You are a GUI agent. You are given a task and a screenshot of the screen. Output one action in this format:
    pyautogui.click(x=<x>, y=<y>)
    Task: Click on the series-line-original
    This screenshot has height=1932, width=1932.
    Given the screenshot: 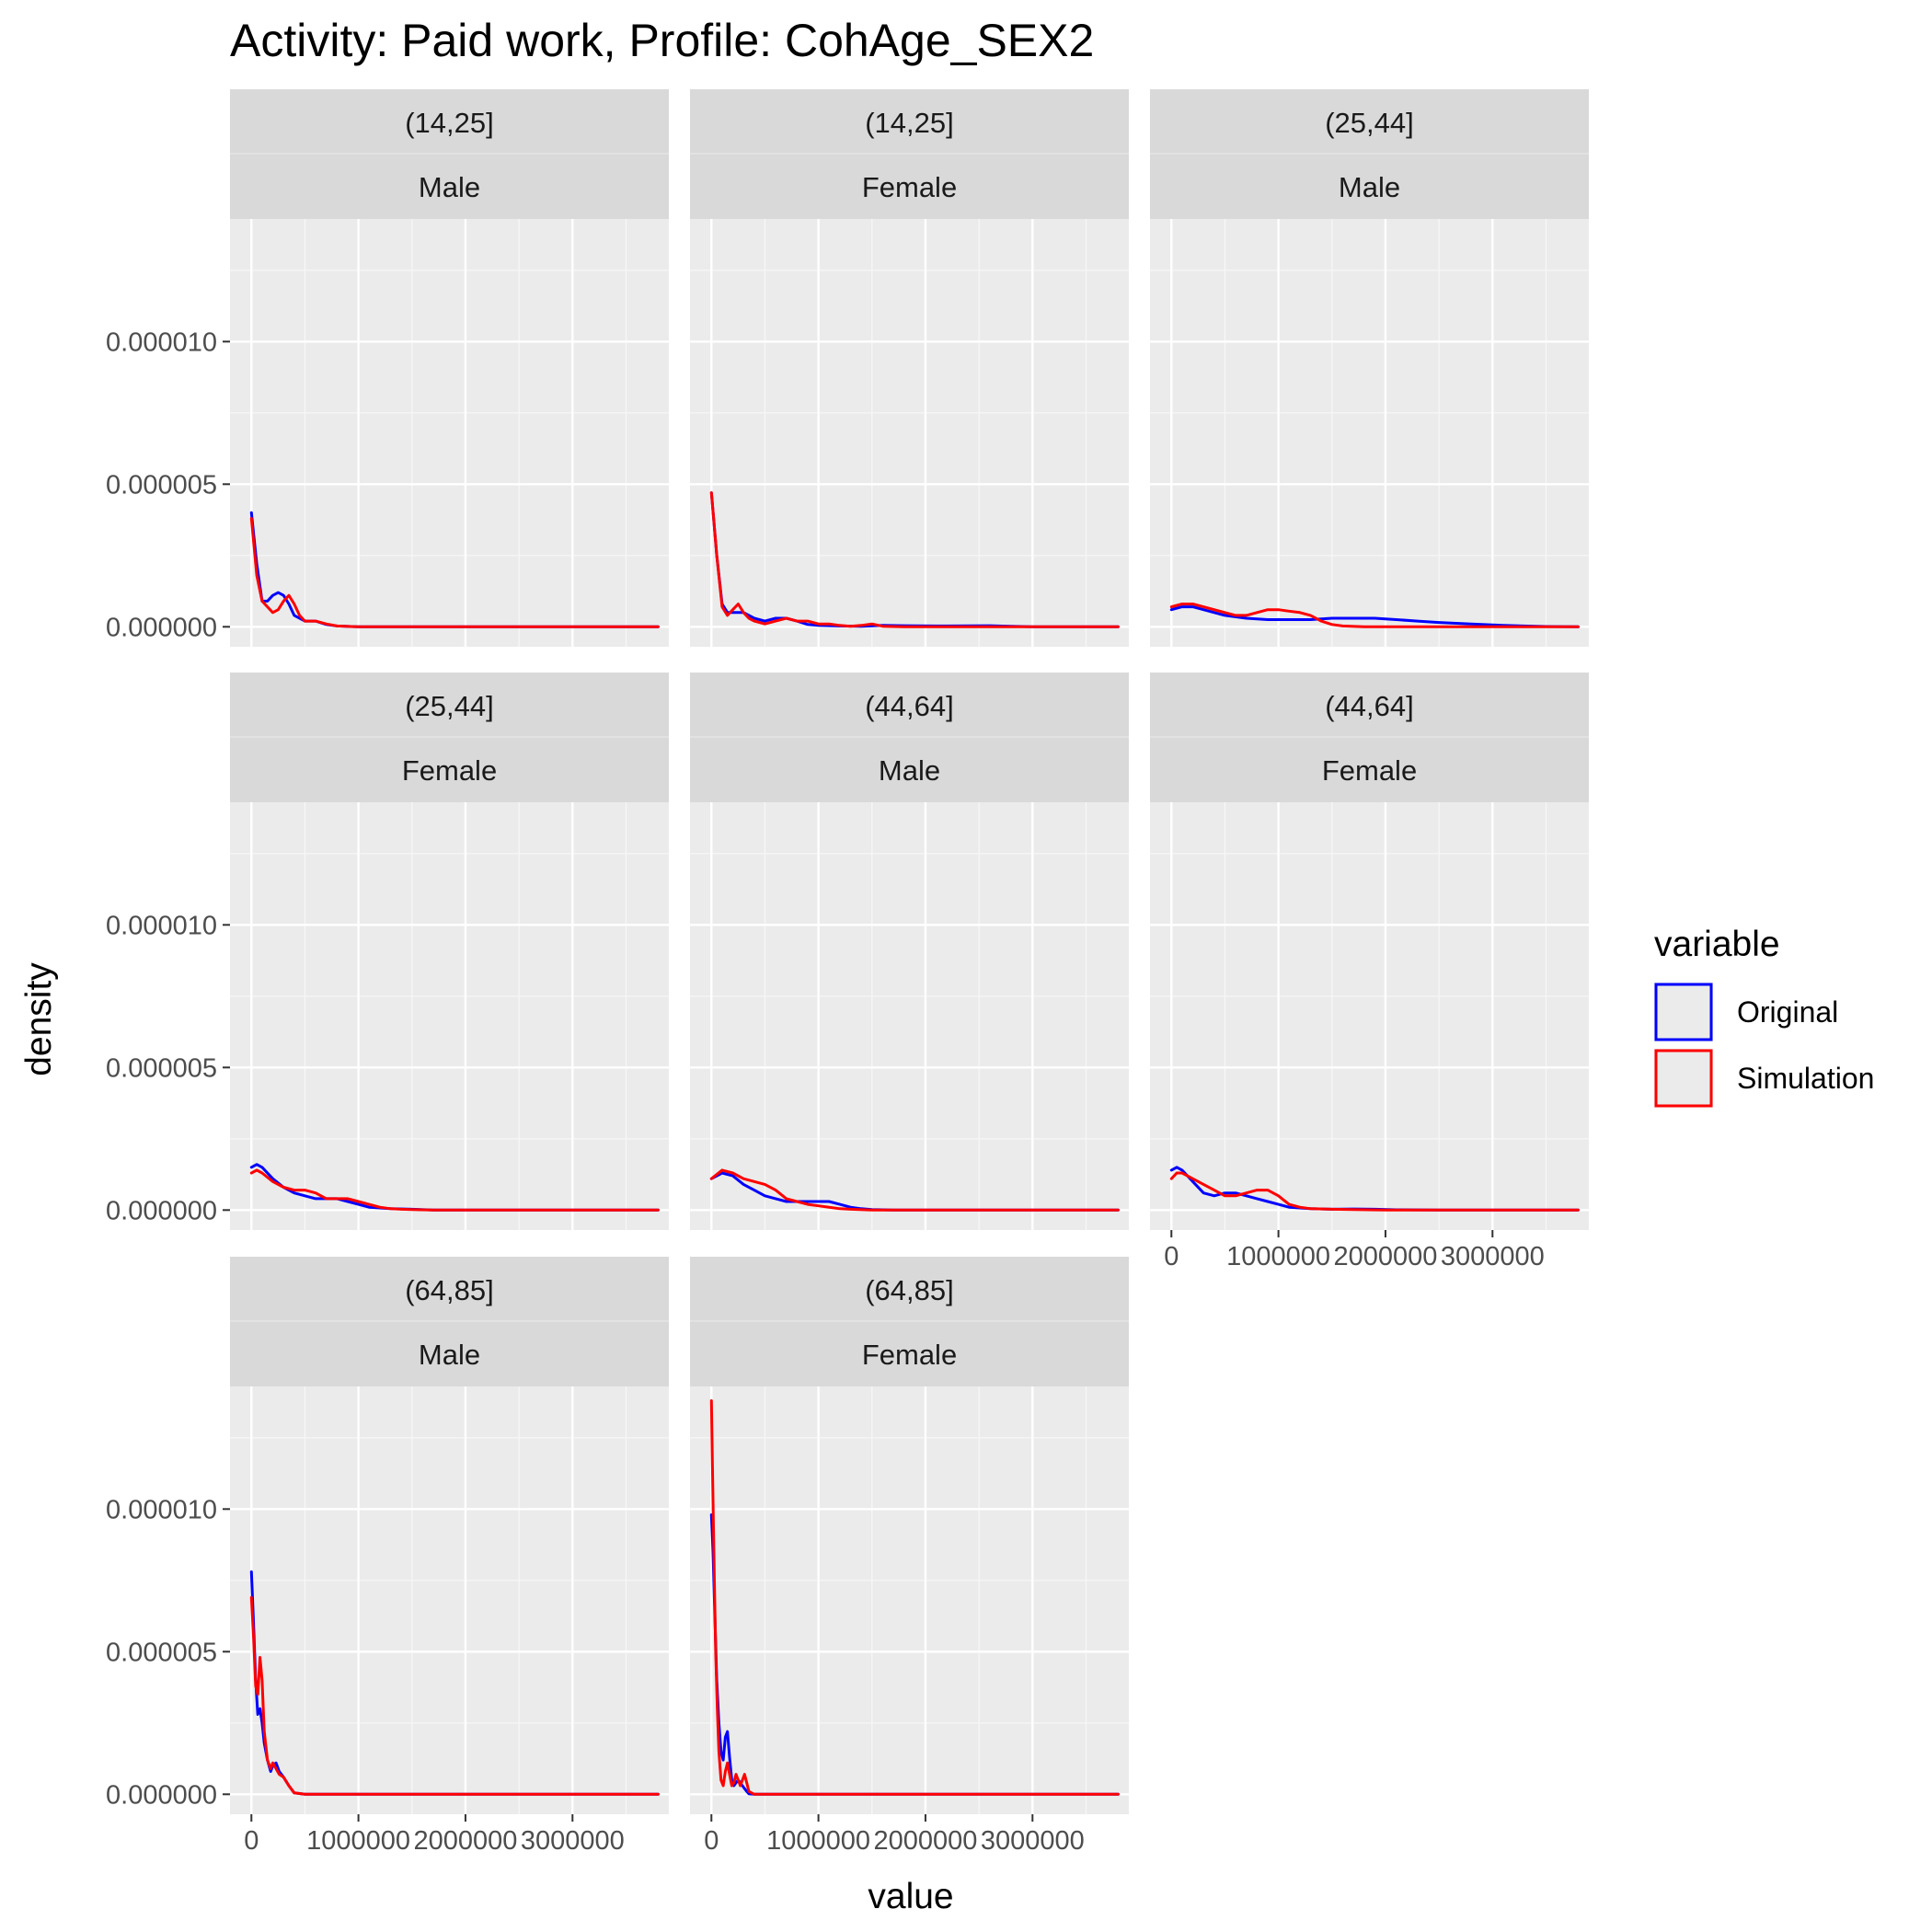 What is the action you would take?
    pyautogui.click(x=1374, y=616)
    